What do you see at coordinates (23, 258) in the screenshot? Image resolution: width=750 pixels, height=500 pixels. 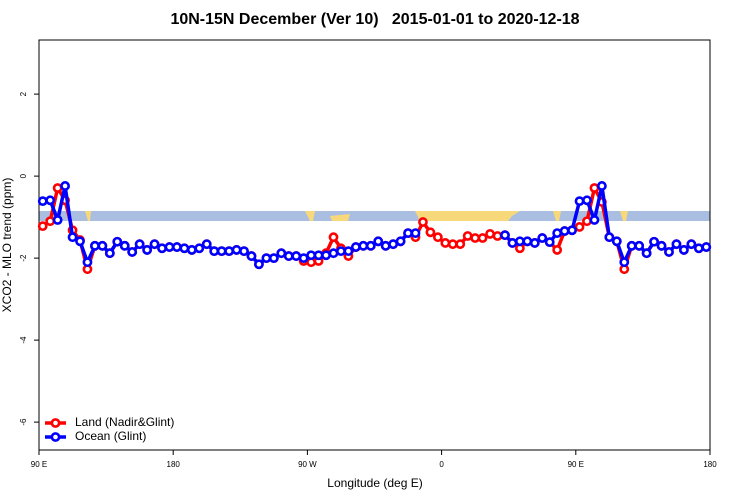 I see `y-tick-label: -2` at bounding box center [23, 258].